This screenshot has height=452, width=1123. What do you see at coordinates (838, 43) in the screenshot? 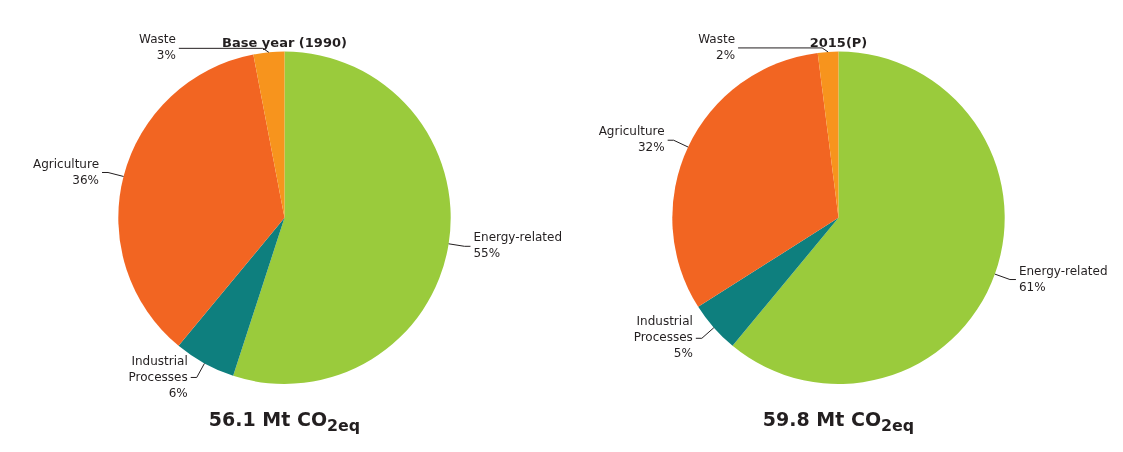
I see `chart-title: 2015(P)` at bounding box center [838, 43].